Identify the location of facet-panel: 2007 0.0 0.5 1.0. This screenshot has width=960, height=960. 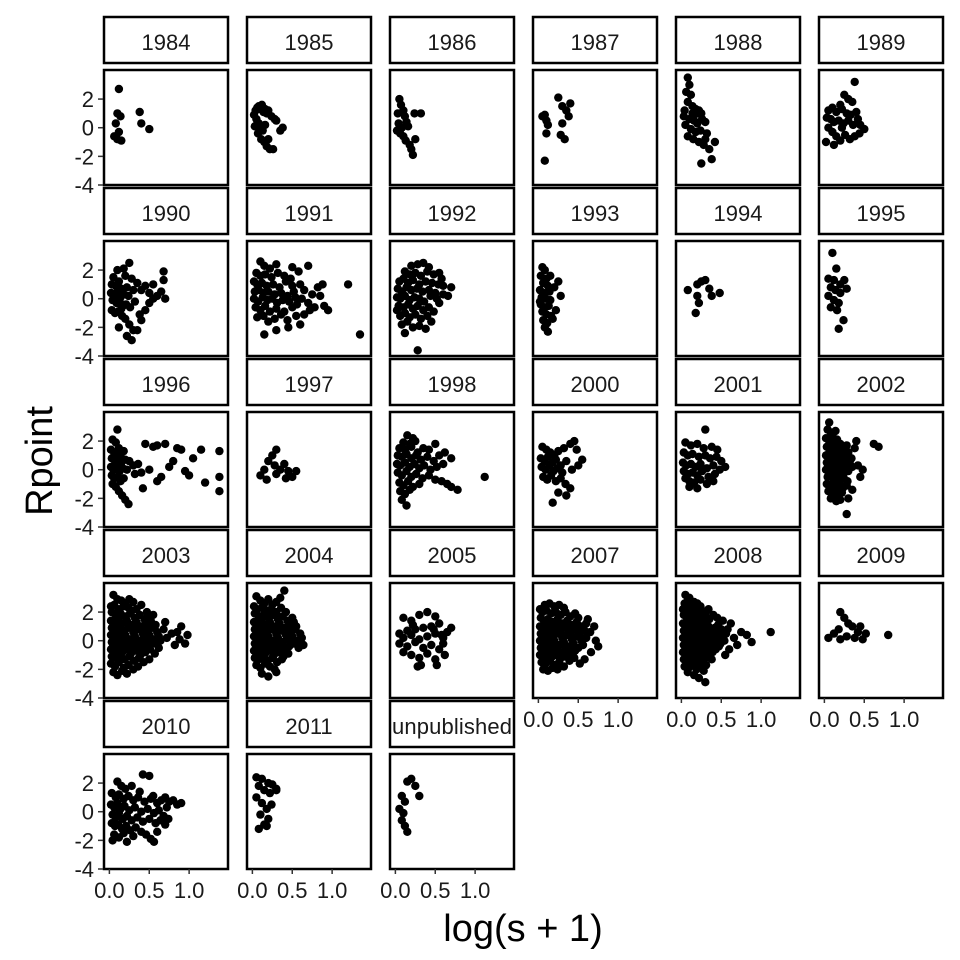
(591, 630).